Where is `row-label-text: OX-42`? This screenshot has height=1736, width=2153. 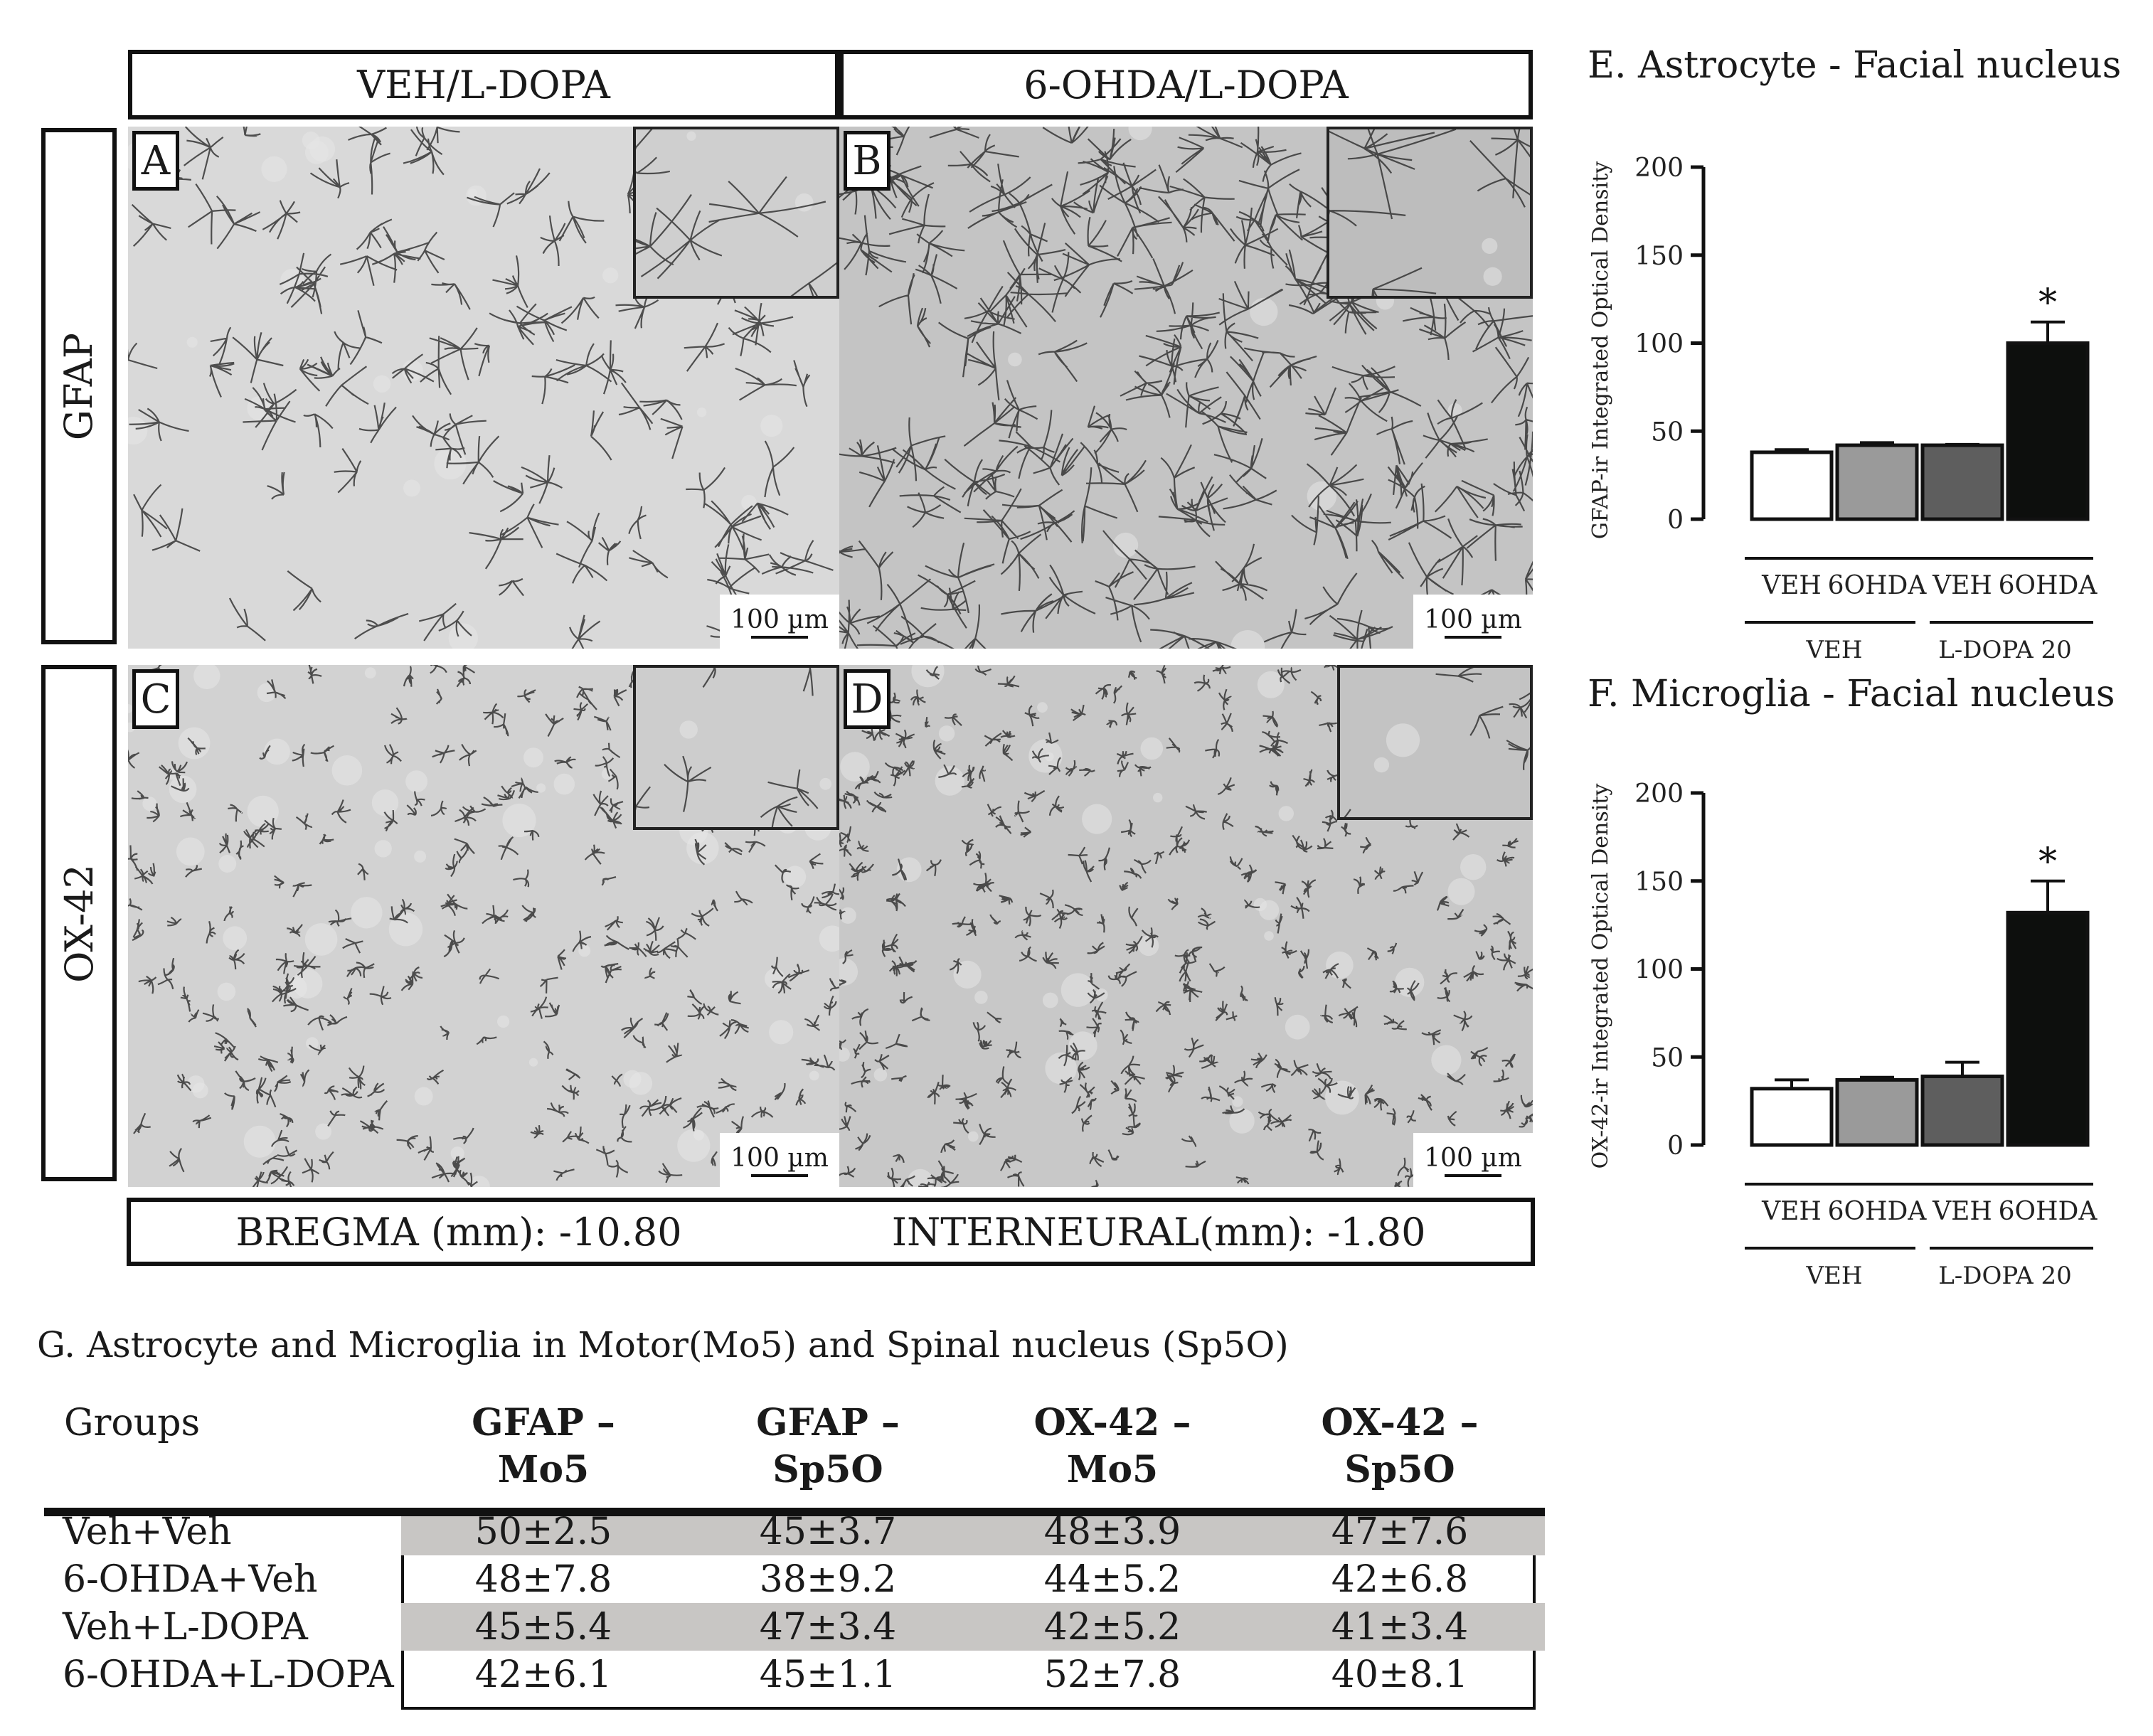
row-label-text: OX-42 is located at coordinates (79, 923).